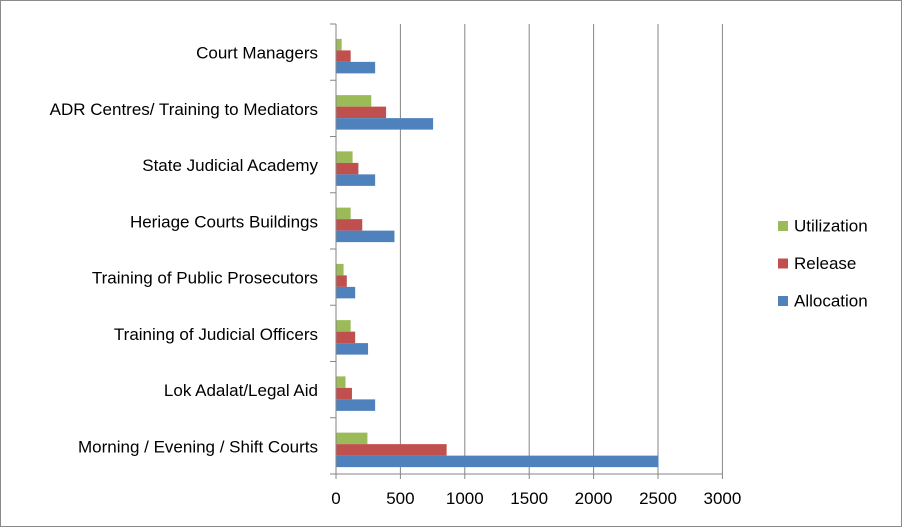  I want to click on x-tick-label: 1500, so click(529, 498).